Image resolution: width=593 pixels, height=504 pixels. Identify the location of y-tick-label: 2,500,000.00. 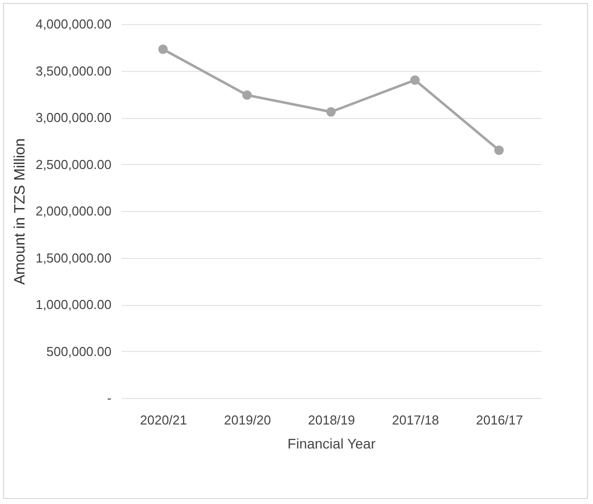
(74, 164).